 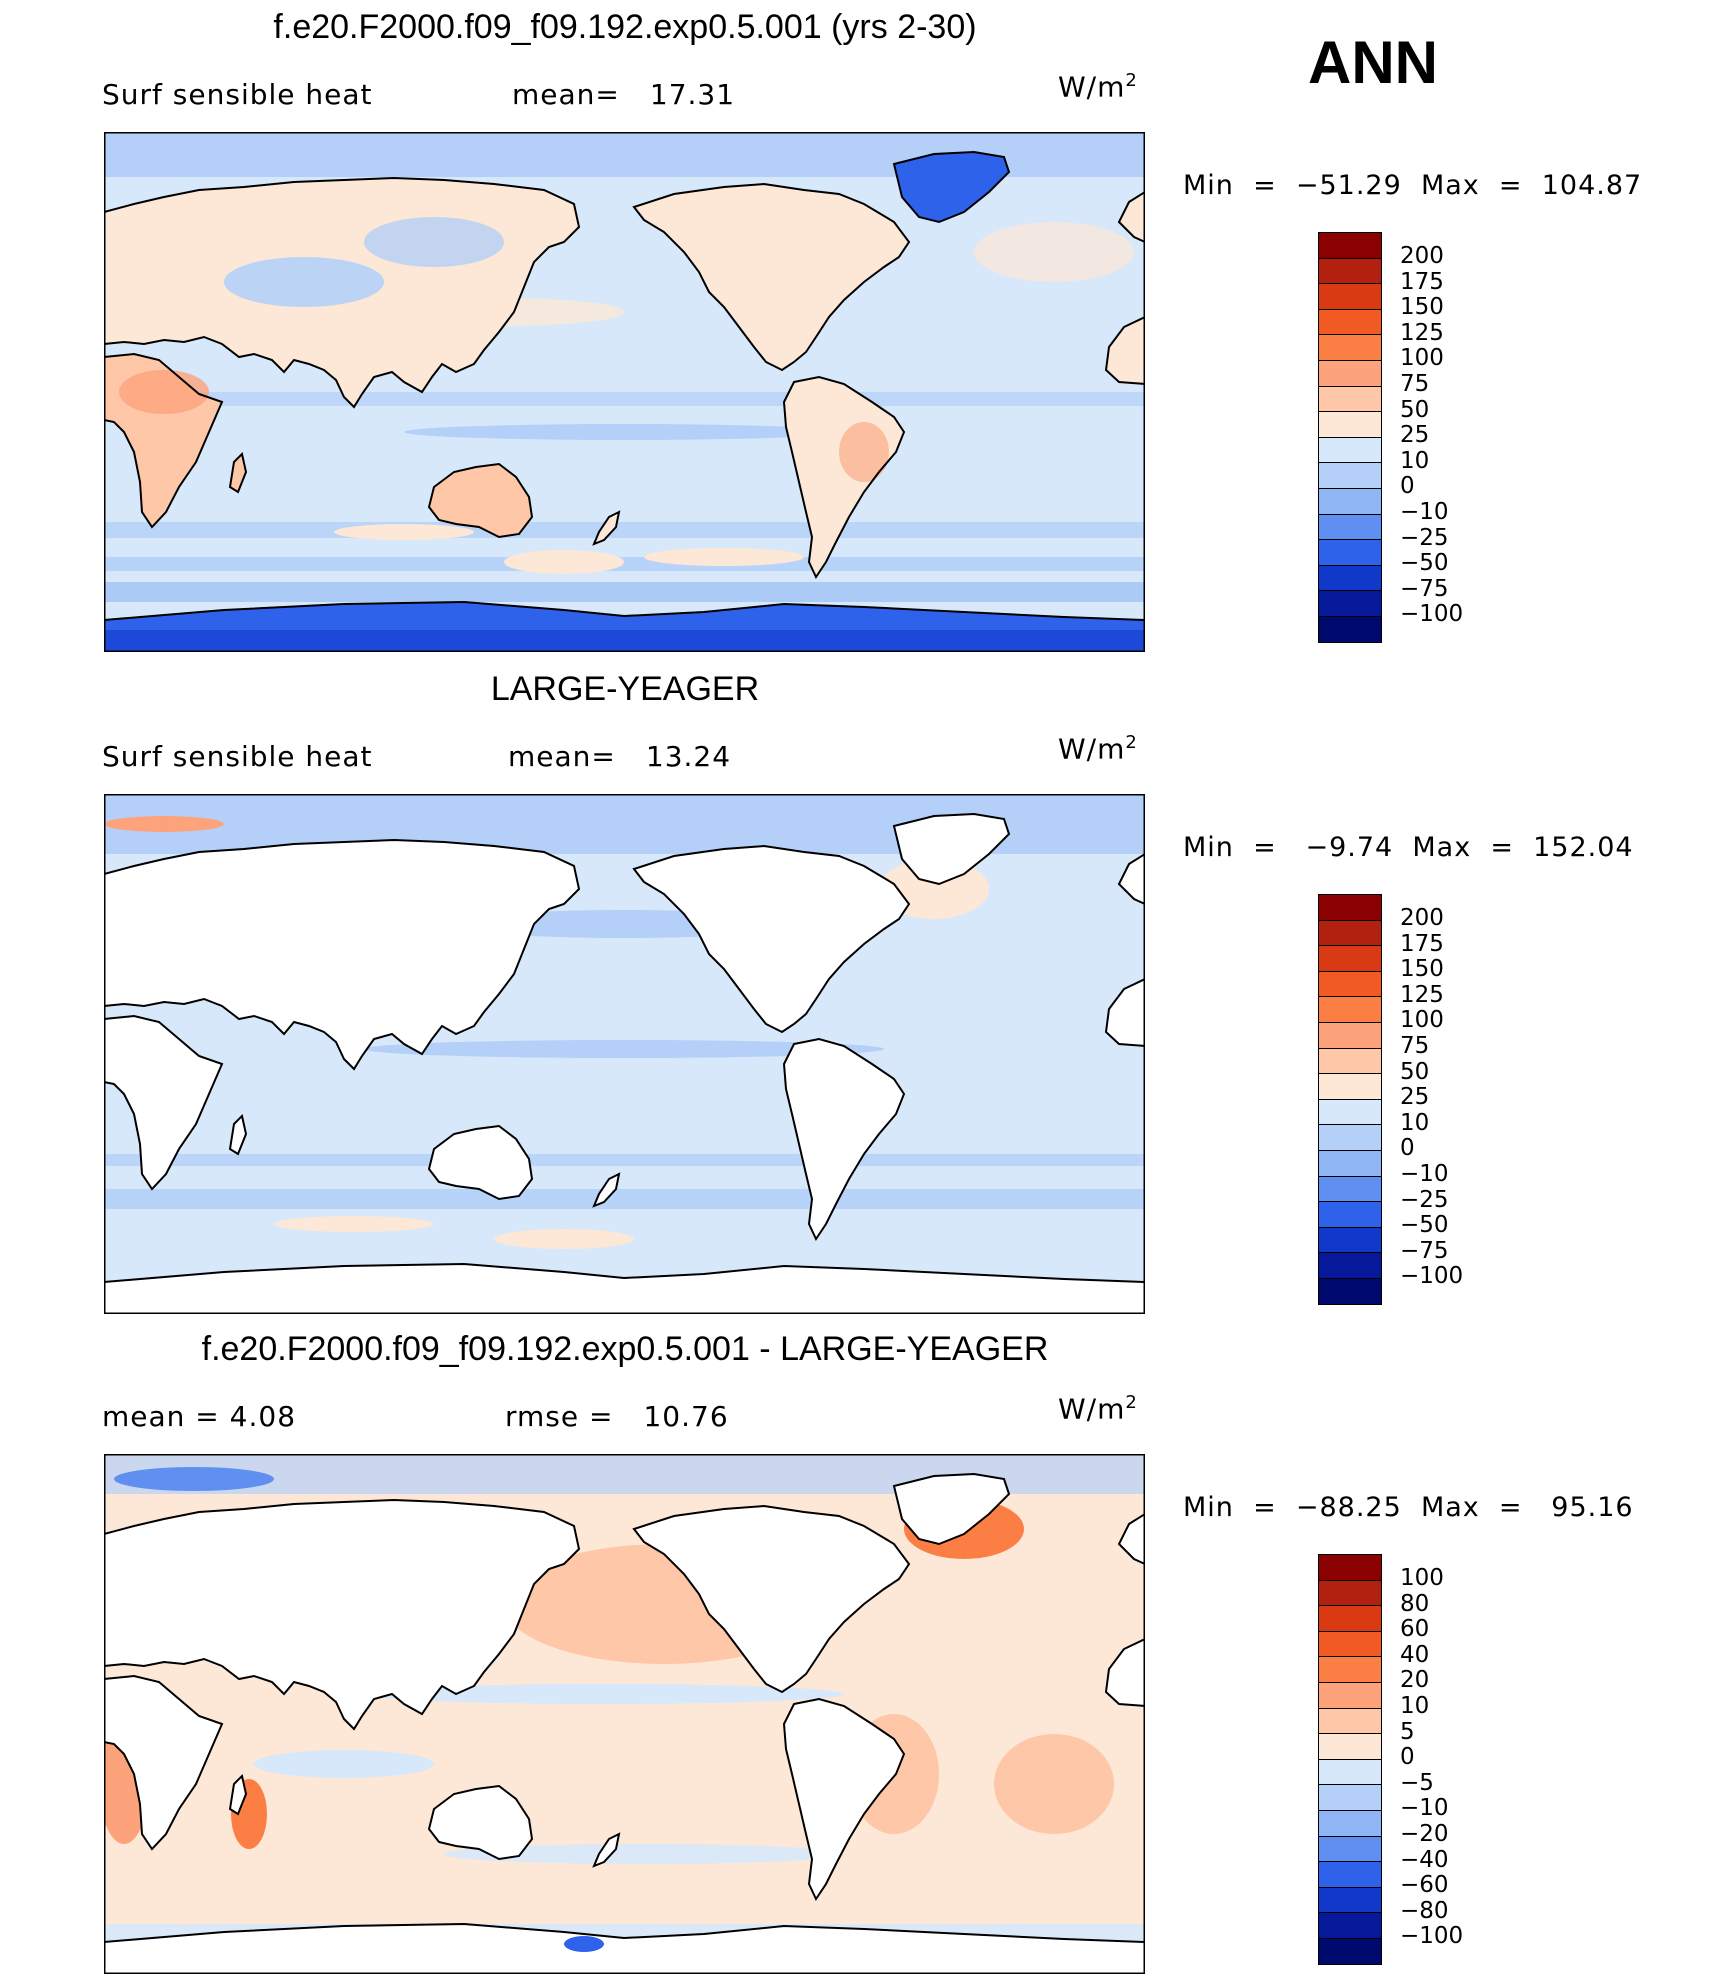 I want to click on mean-label: mean = 4.08, so click(x=199, y=1416).